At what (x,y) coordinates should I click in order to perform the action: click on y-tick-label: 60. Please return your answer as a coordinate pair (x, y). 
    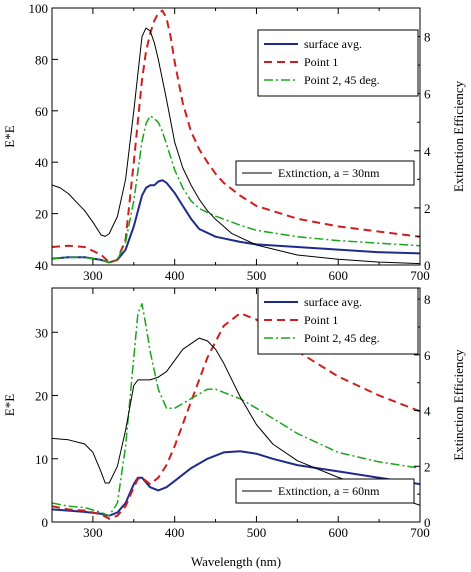
    Looking at the image, I should click on (41, 111).